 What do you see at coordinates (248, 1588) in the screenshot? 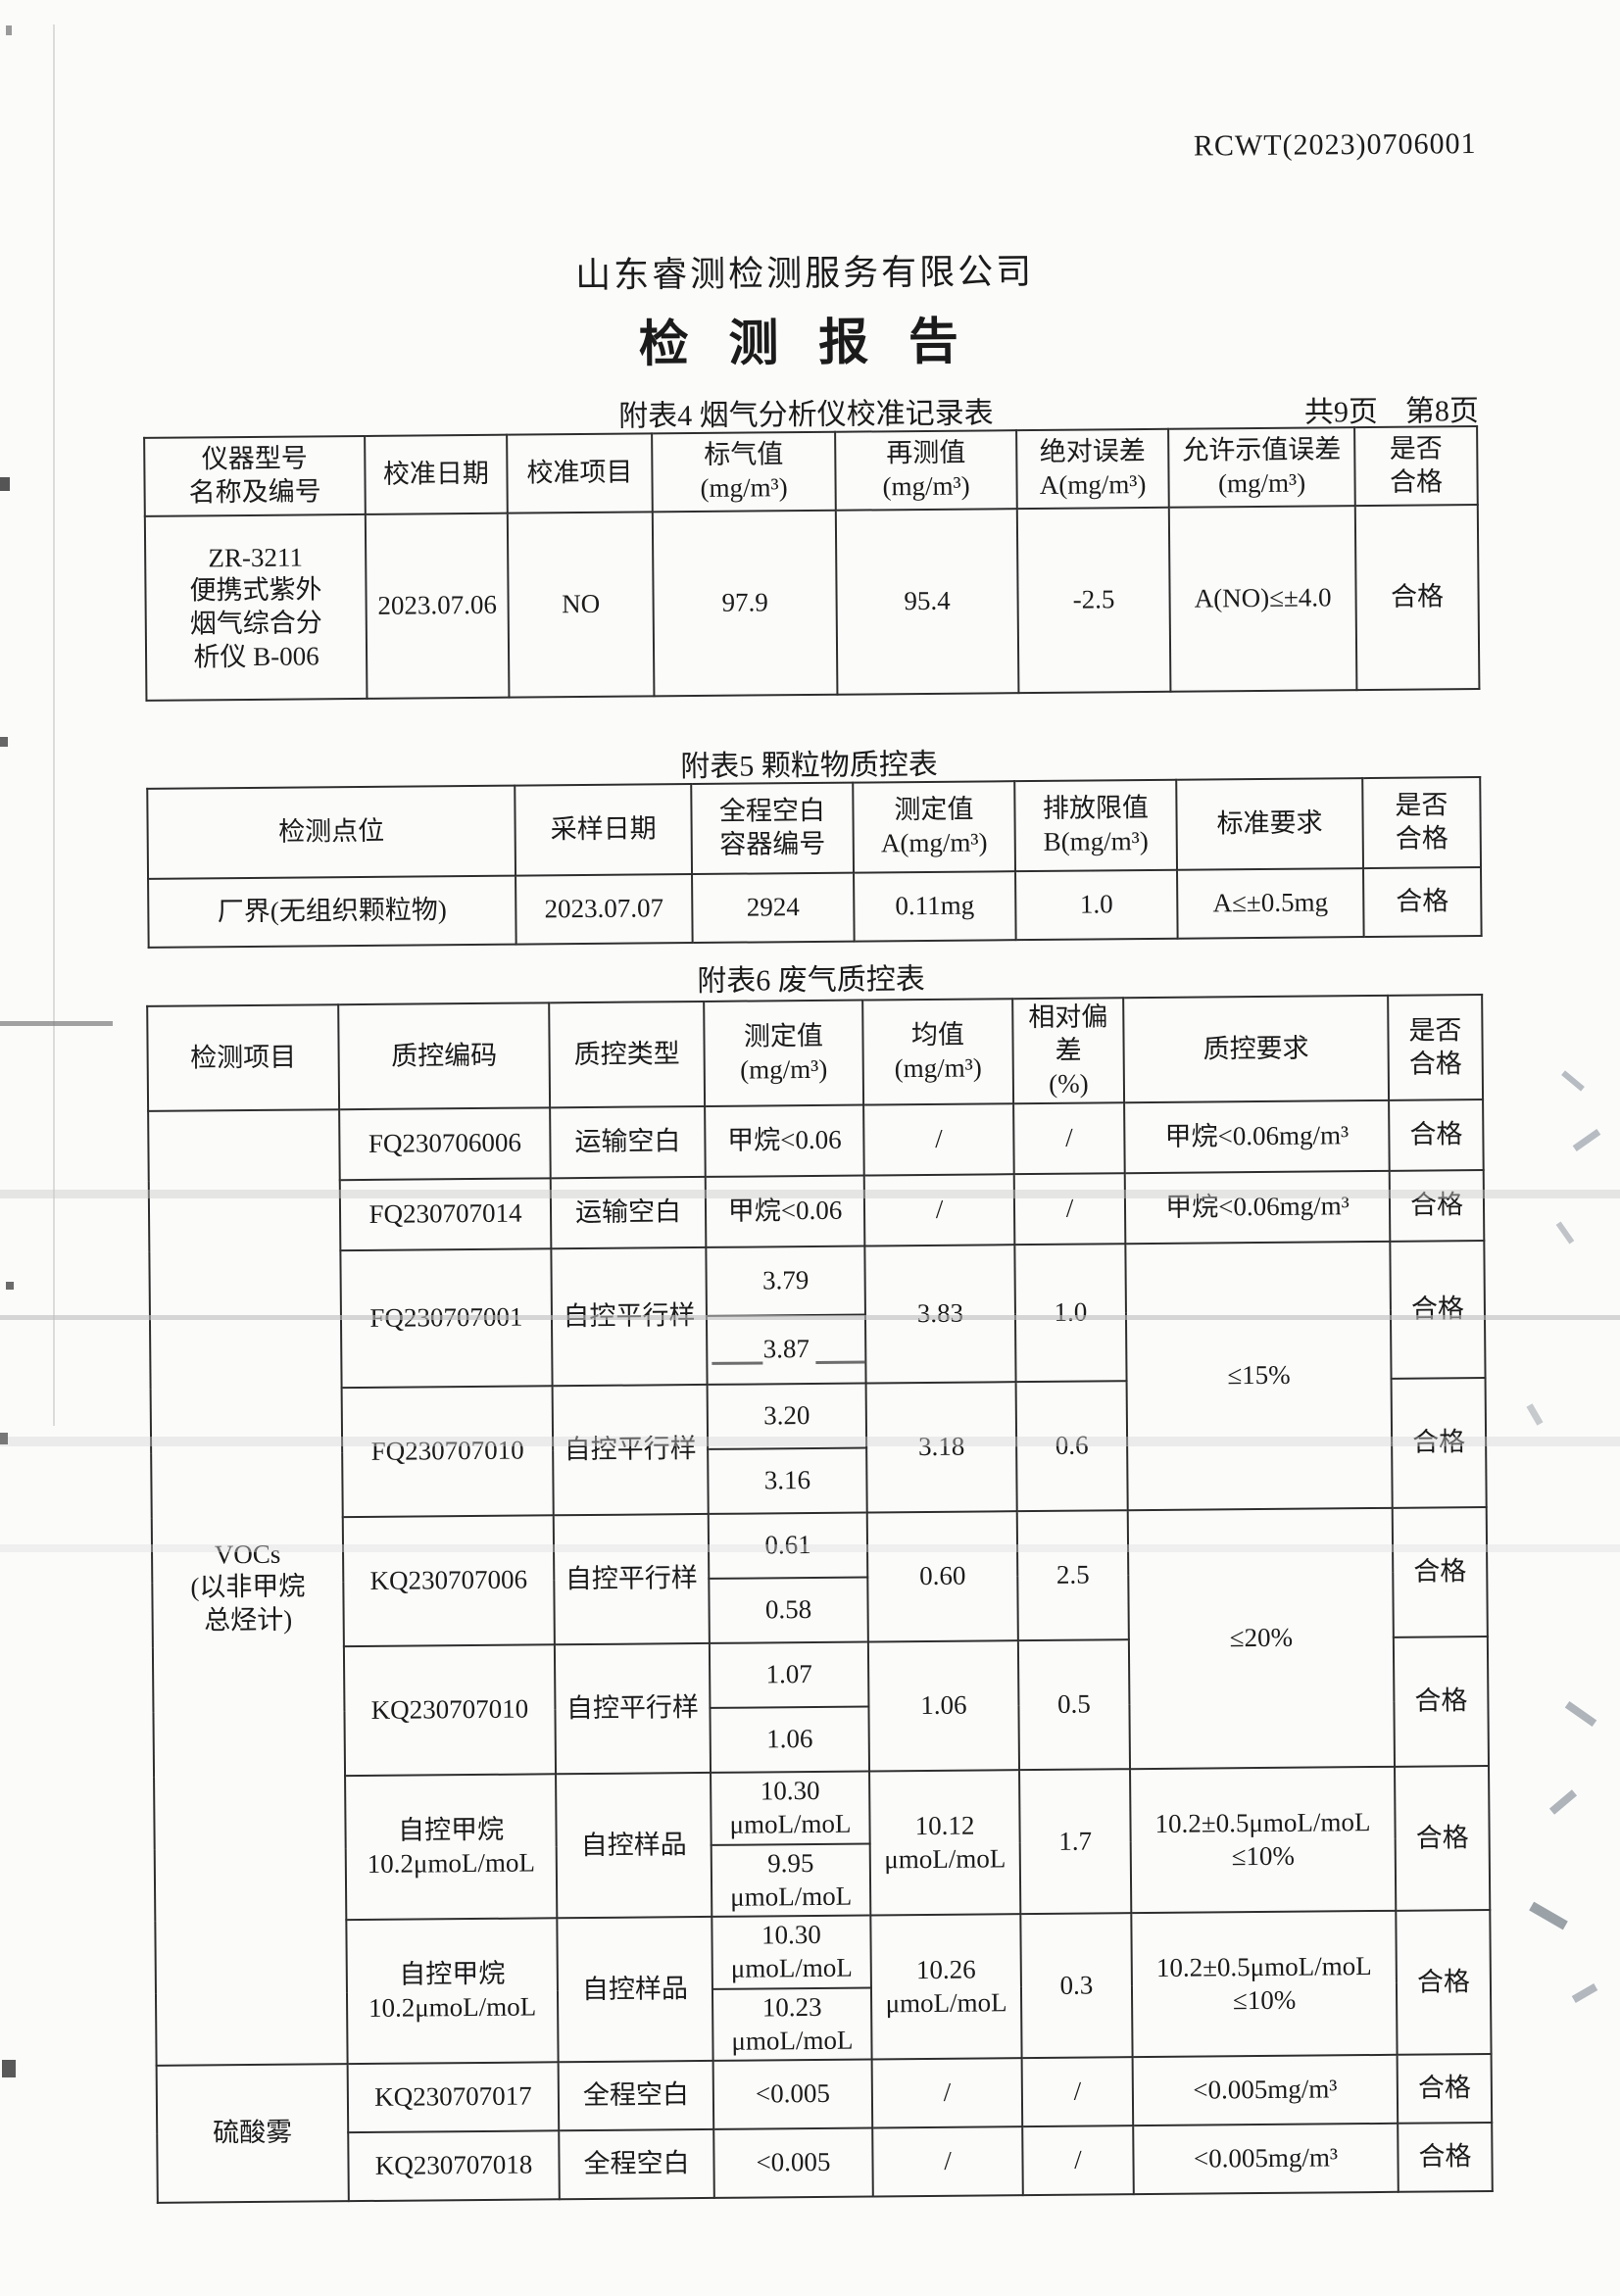
I see `t6-item-vocs: VOCs (以非甲烷 总烃计)` at bounding box center [248, 1588].